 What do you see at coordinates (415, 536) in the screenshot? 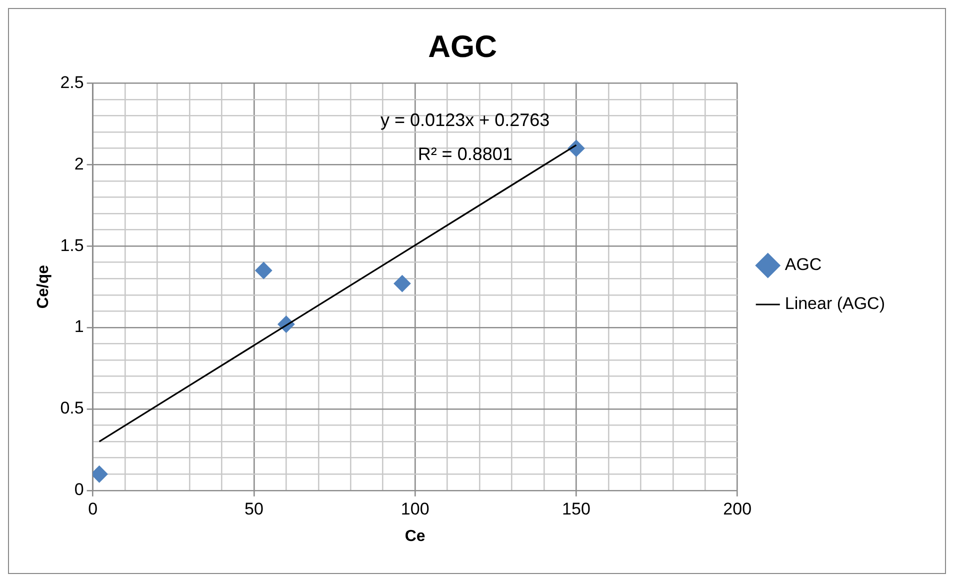
I see `x-axis-title: Ce` at bounding box center [415, 536].